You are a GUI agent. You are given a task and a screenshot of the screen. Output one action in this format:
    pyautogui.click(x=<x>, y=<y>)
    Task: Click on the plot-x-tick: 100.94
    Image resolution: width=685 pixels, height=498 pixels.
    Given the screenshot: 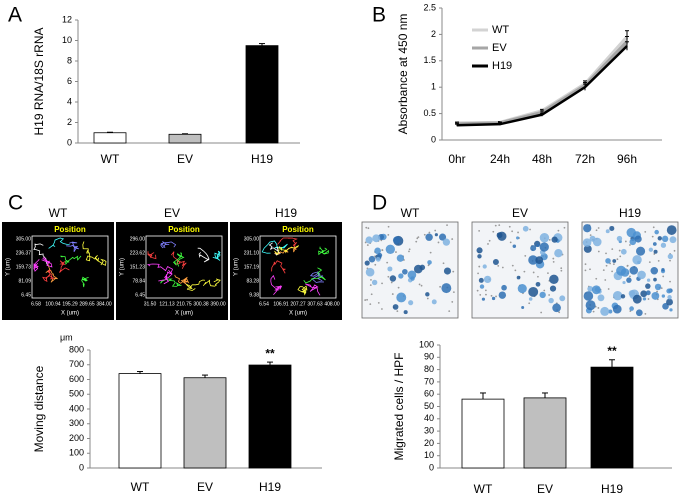 What is the action you would take?
    pyautogui.click(x=53, y=304)
    